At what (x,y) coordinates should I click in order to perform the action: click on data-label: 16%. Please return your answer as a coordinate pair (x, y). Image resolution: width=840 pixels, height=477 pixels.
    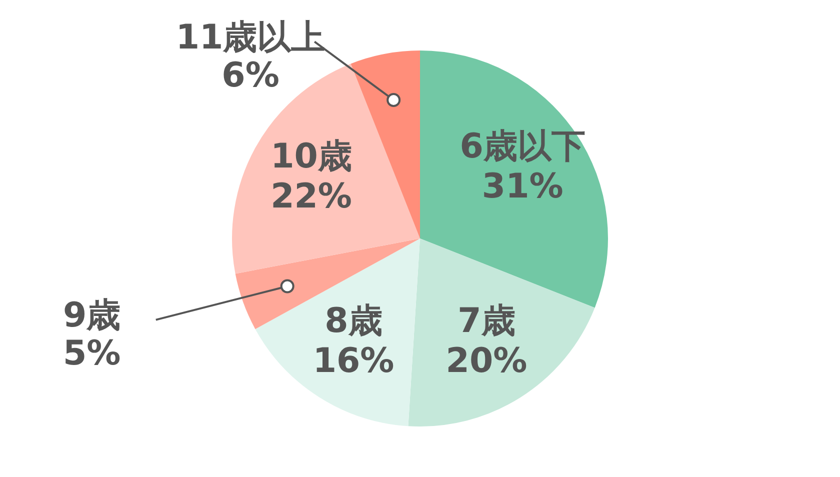
    Looking at the image, I should click on (353, 361).